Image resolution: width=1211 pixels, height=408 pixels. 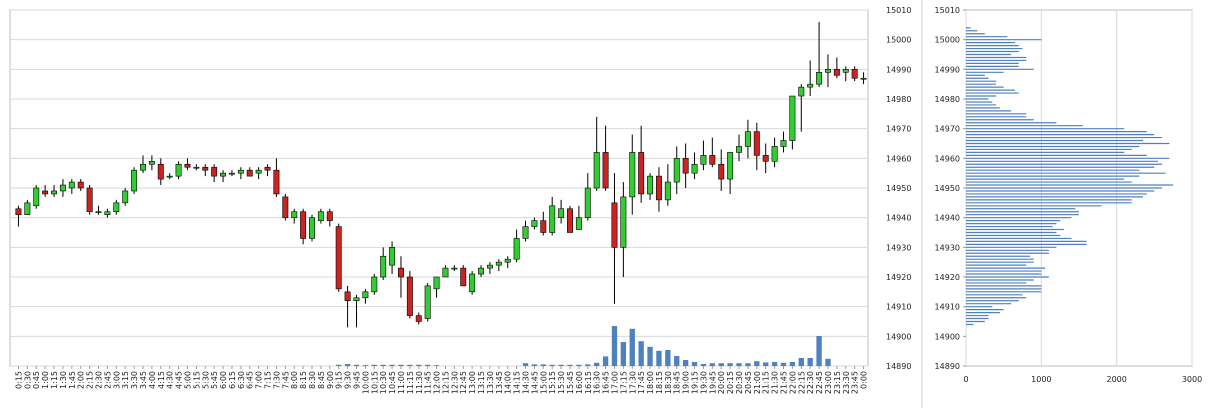 I want to click on x-tick-label: 6:00, so click(x=223, y=380).